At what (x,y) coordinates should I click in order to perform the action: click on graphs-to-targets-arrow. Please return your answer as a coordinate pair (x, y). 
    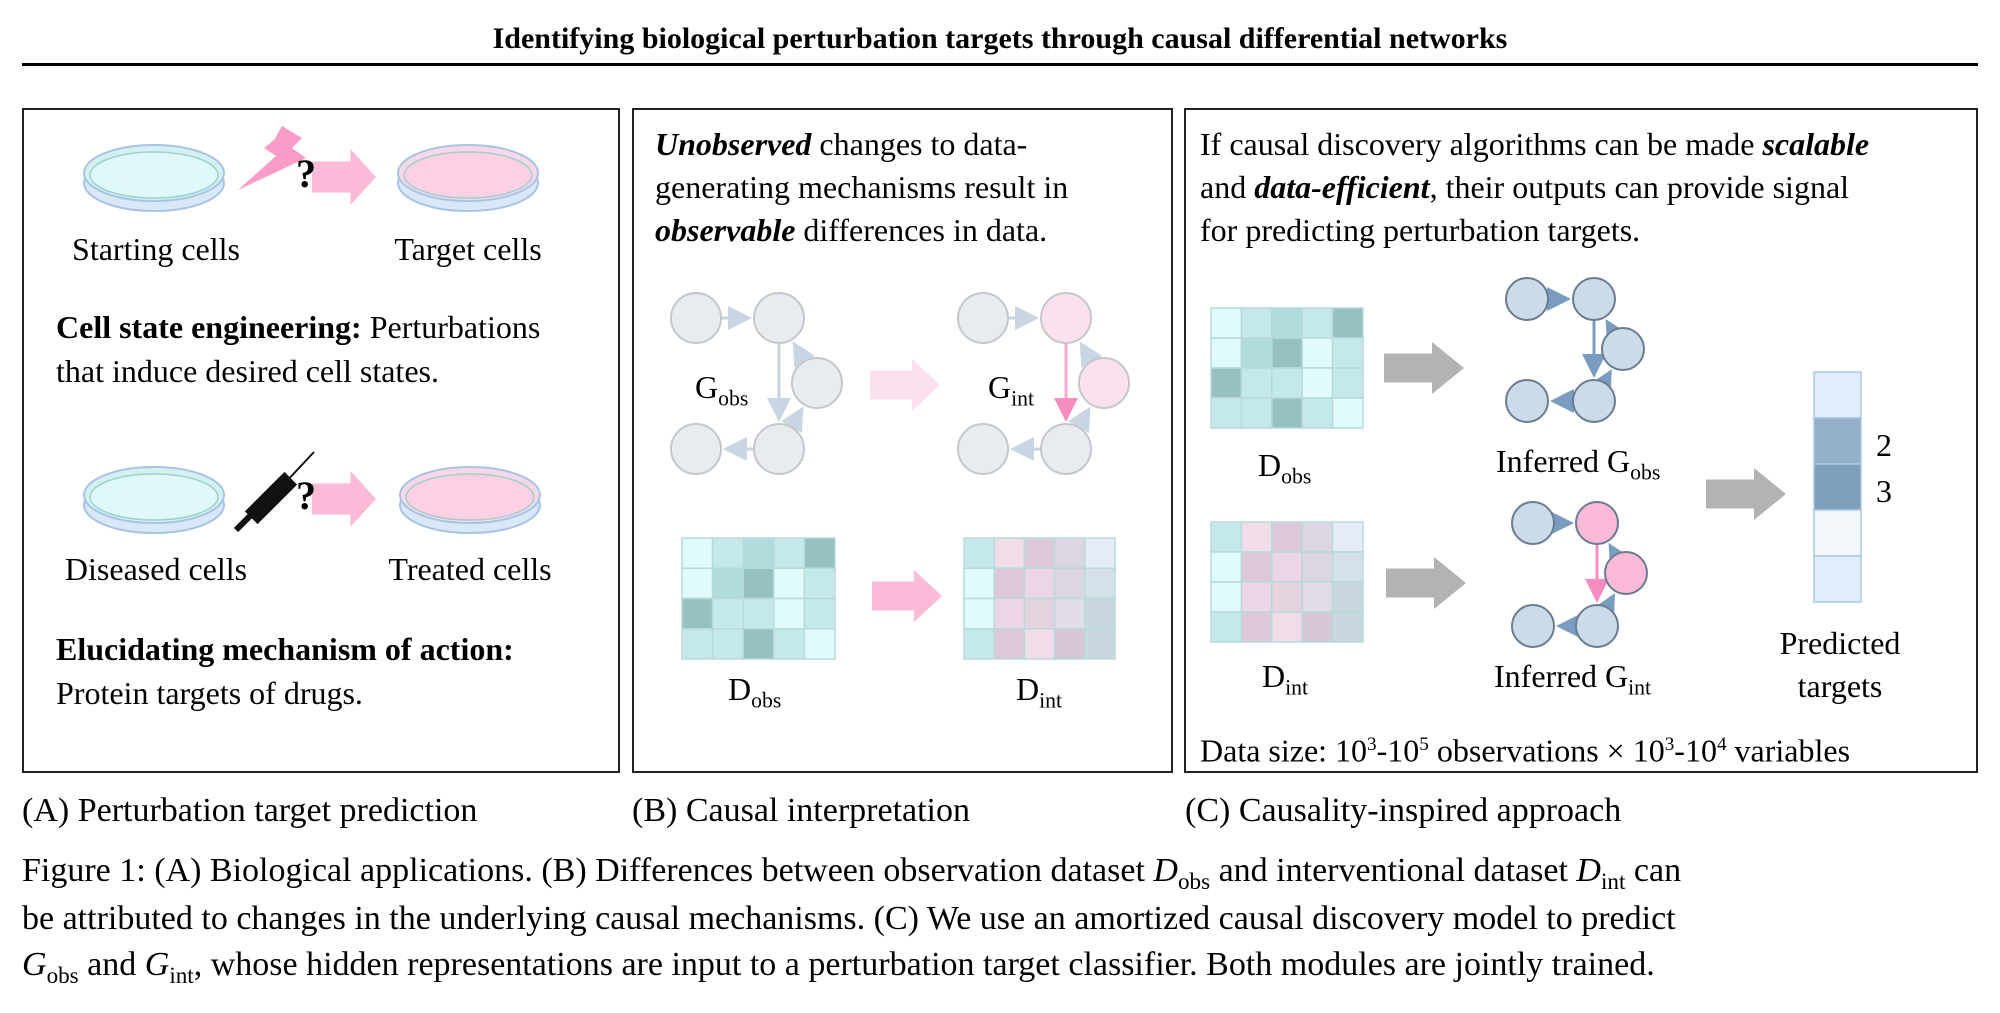
    Looking at the image, I should click on (1746, 494).